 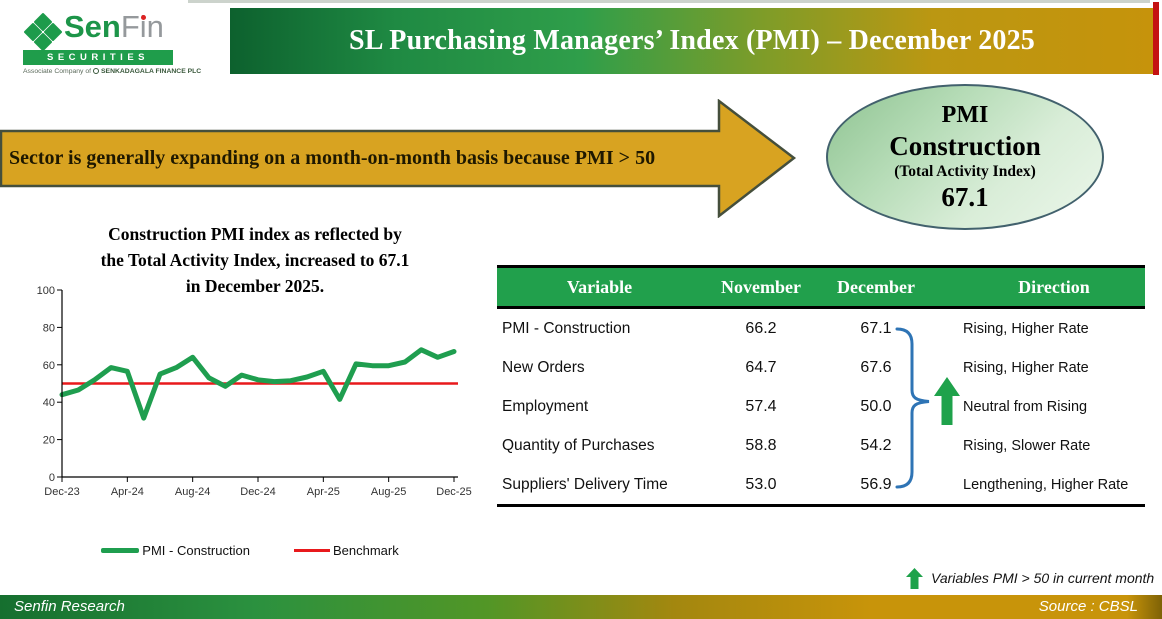 What do you see at coordinates (761, 484) in the screenshot?
I see `cell-november: 53.0` at bounding box center [761, 484].